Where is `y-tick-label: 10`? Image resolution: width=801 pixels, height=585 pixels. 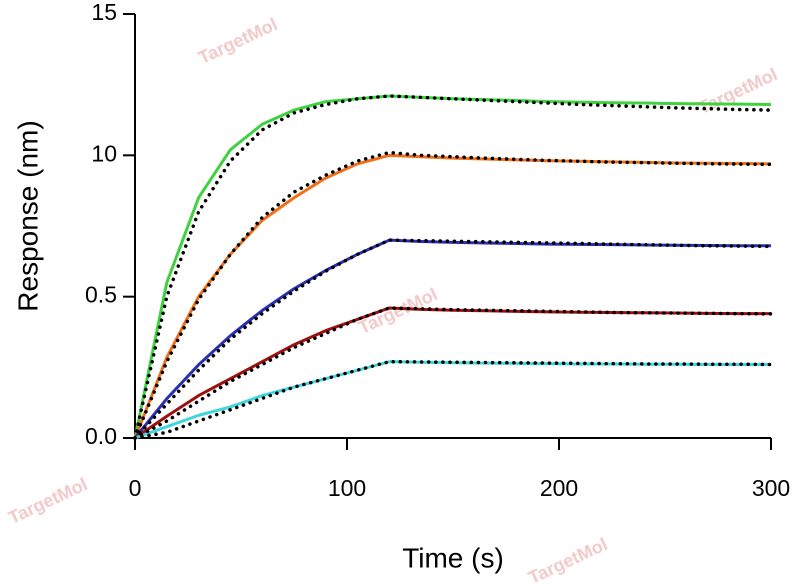 y-tick-label: 10 is located at coordinates (104, 153).